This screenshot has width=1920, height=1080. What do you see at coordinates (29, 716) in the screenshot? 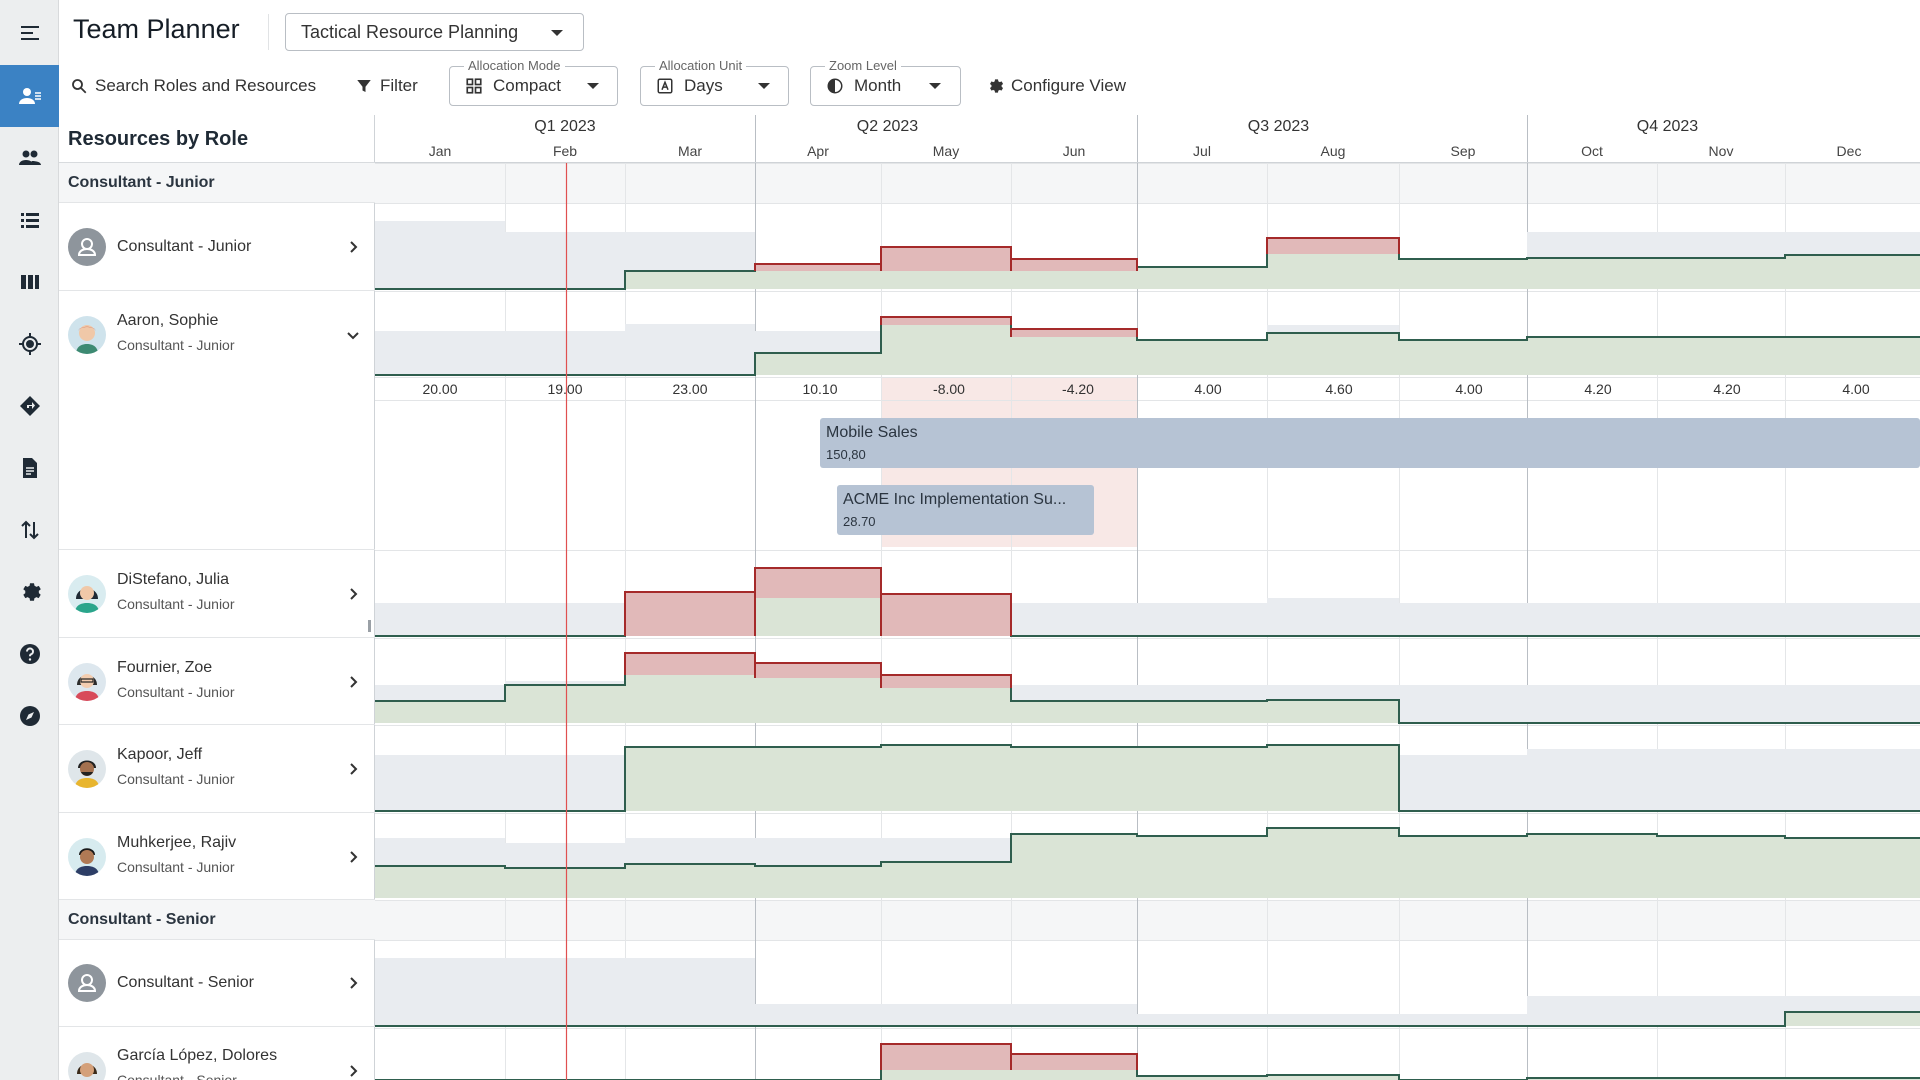
I see `explore-icon` at bounding box center [29, 716].